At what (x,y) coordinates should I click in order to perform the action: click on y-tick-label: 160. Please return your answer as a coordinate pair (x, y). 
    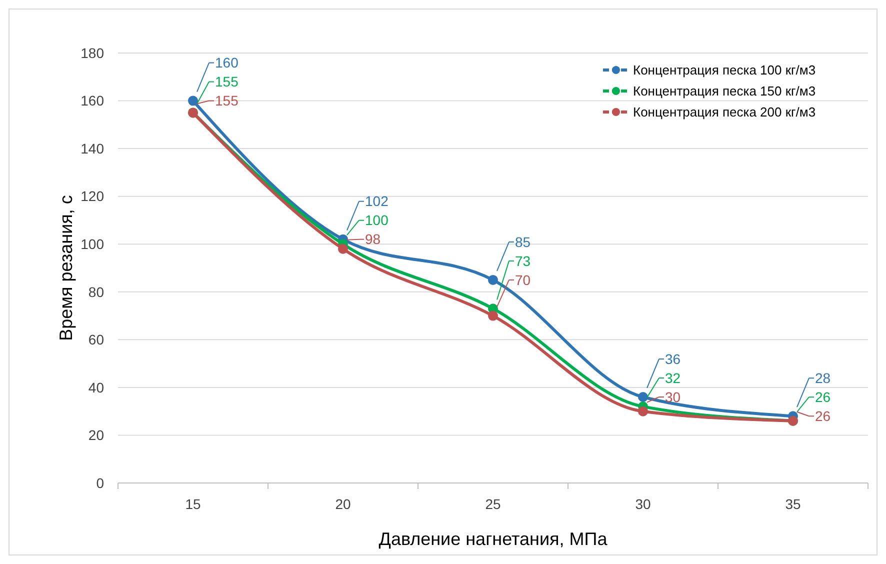
    Looking at the image, I should click on (92, 100).